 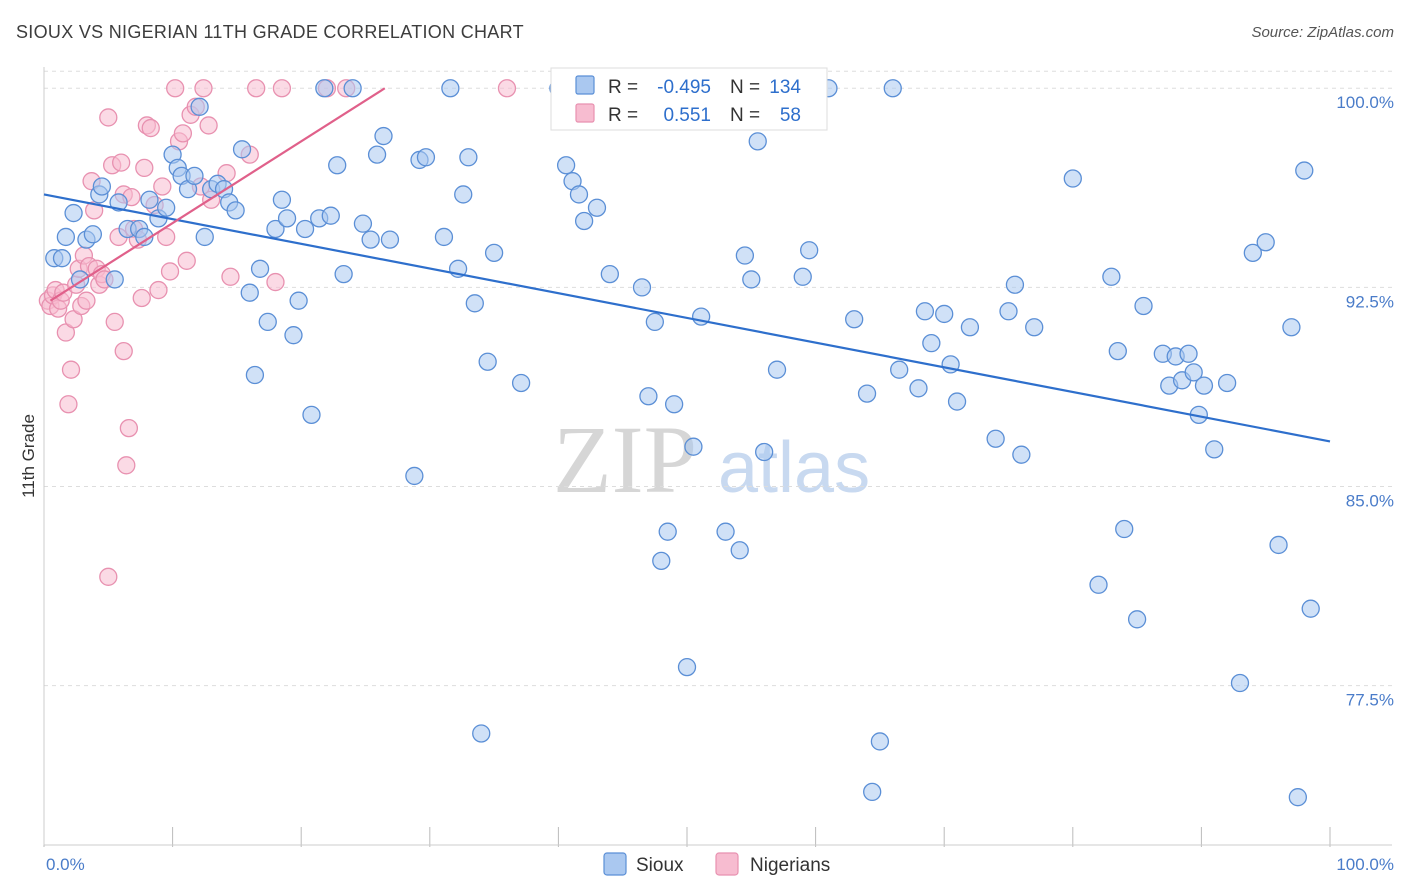 I want to click on legend-swatch-sioux, so click(x=615, y=864).